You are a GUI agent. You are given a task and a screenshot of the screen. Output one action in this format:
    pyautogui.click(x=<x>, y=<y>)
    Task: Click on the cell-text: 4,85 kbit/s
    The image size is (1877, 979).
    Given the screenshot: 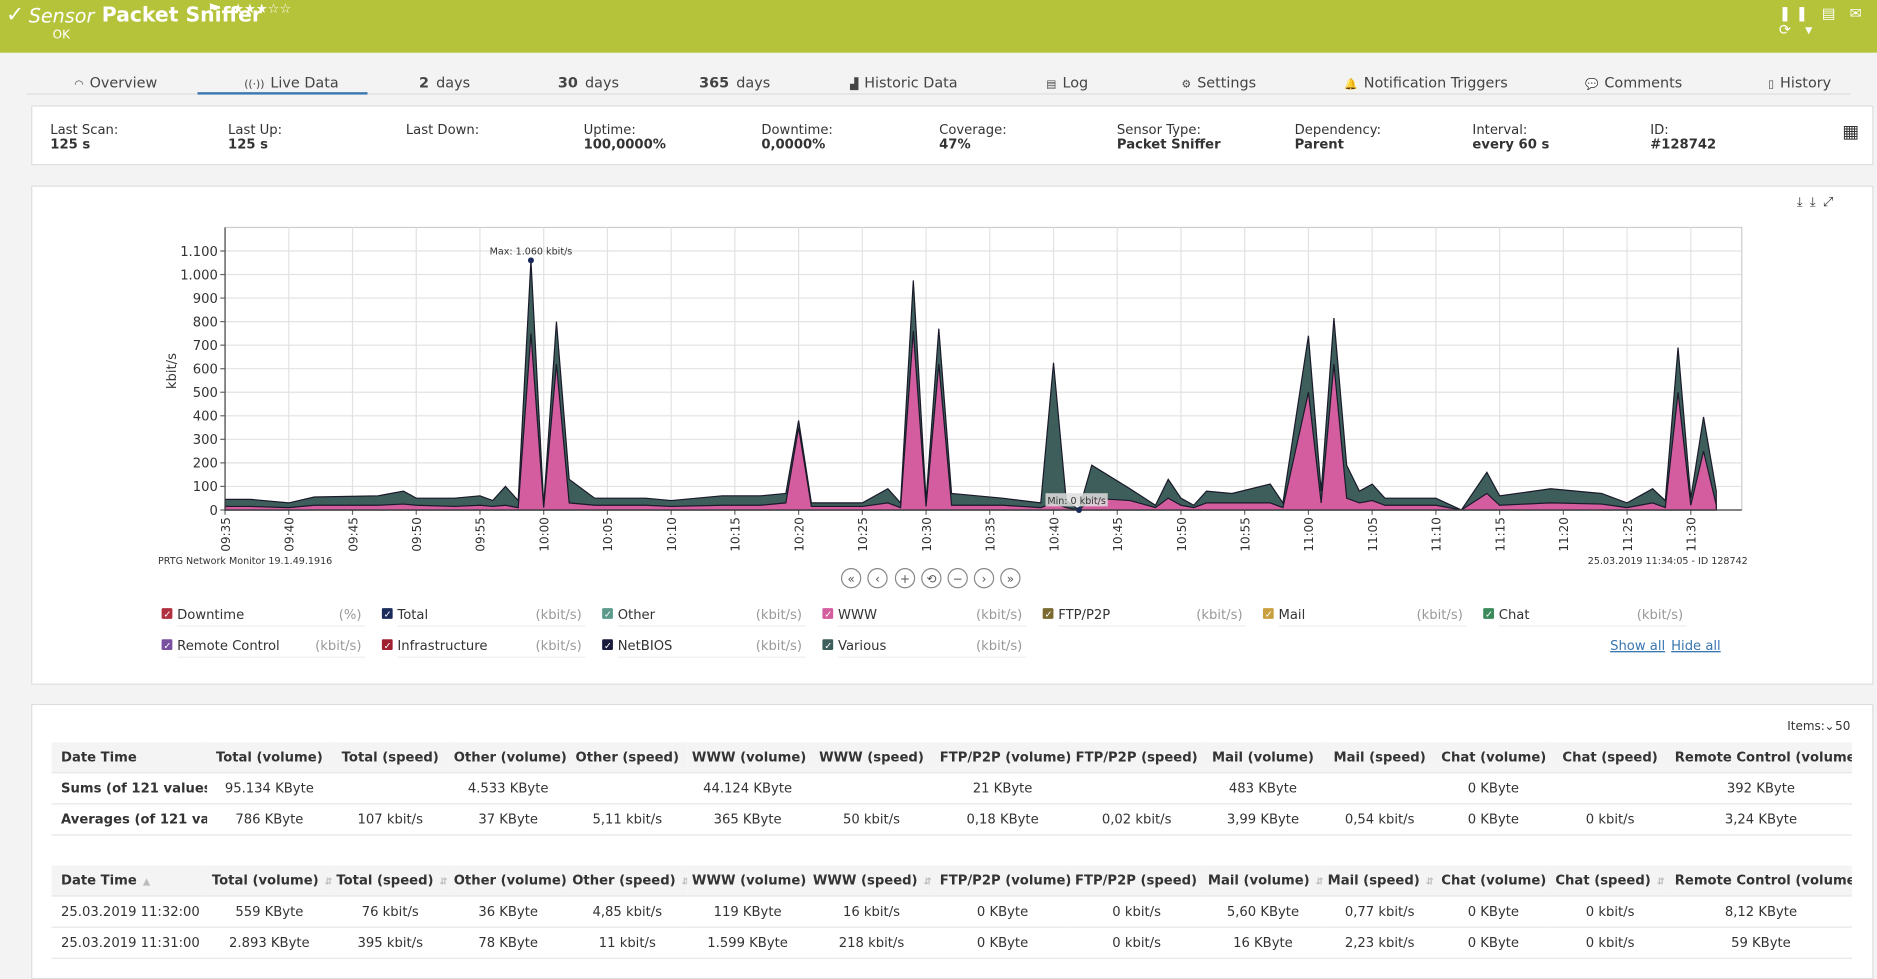 What is the action you would take?
    pyautogui.click(x=627, y=912)
    